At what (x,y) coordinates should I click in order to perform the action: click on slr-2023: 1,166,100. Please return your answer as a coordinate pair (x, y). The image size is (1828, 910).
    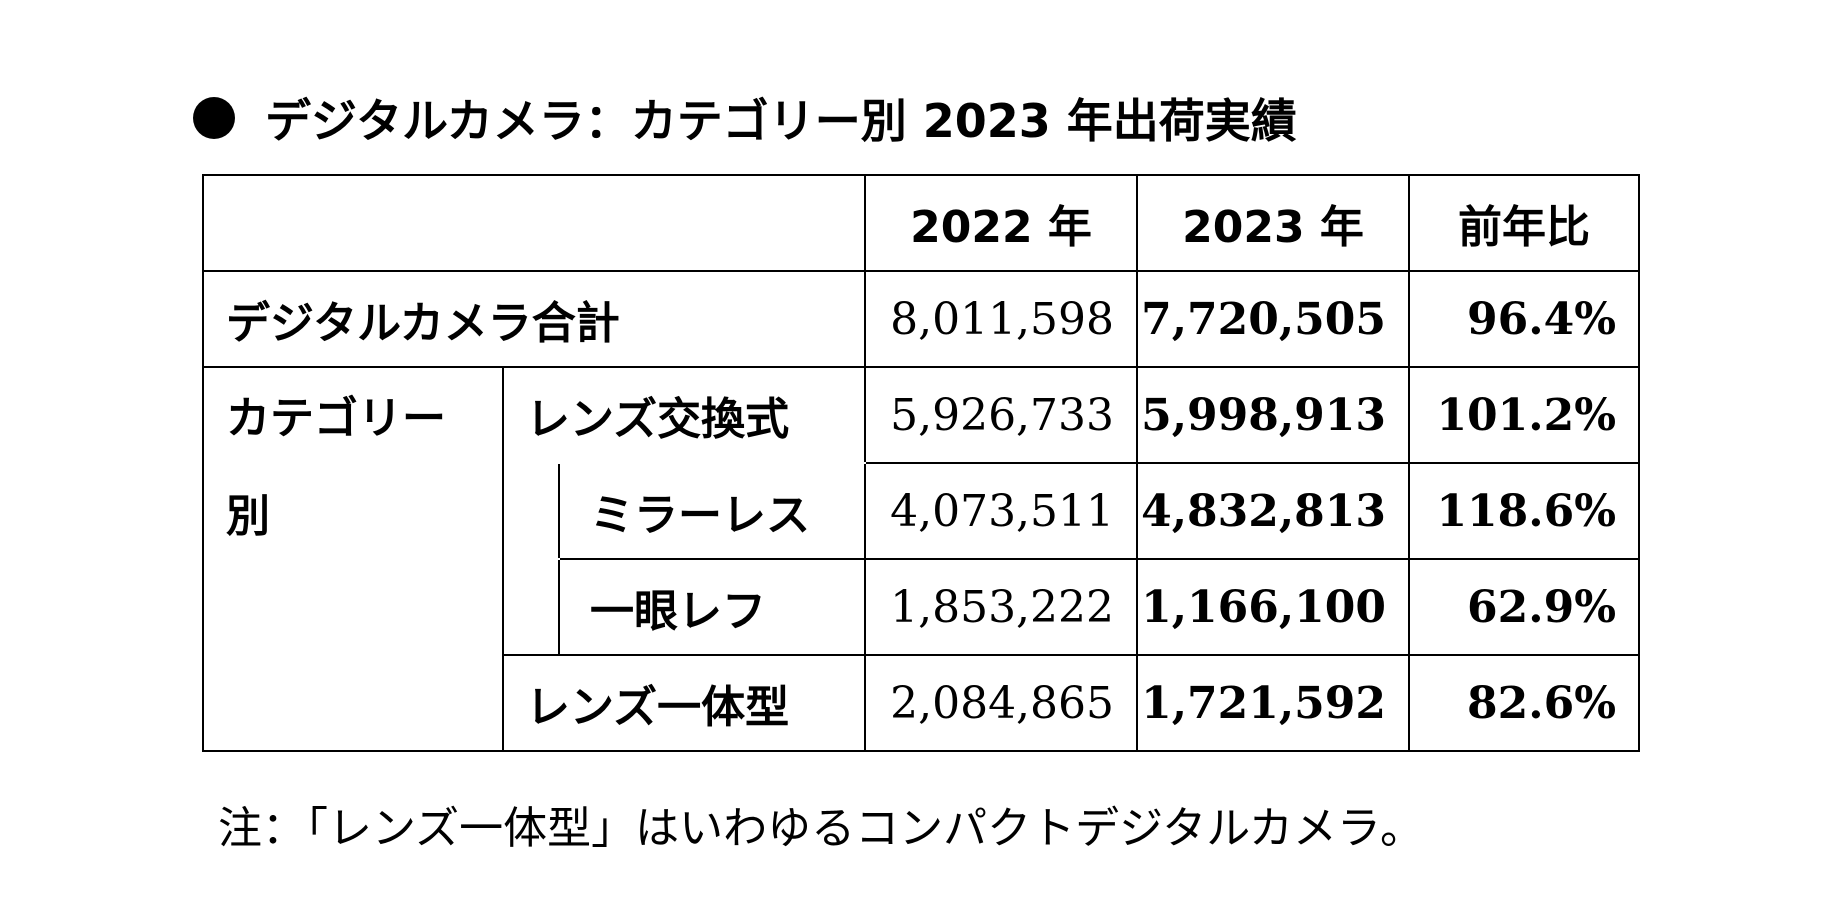
    Looking at the image, I should click on (1273, 607).